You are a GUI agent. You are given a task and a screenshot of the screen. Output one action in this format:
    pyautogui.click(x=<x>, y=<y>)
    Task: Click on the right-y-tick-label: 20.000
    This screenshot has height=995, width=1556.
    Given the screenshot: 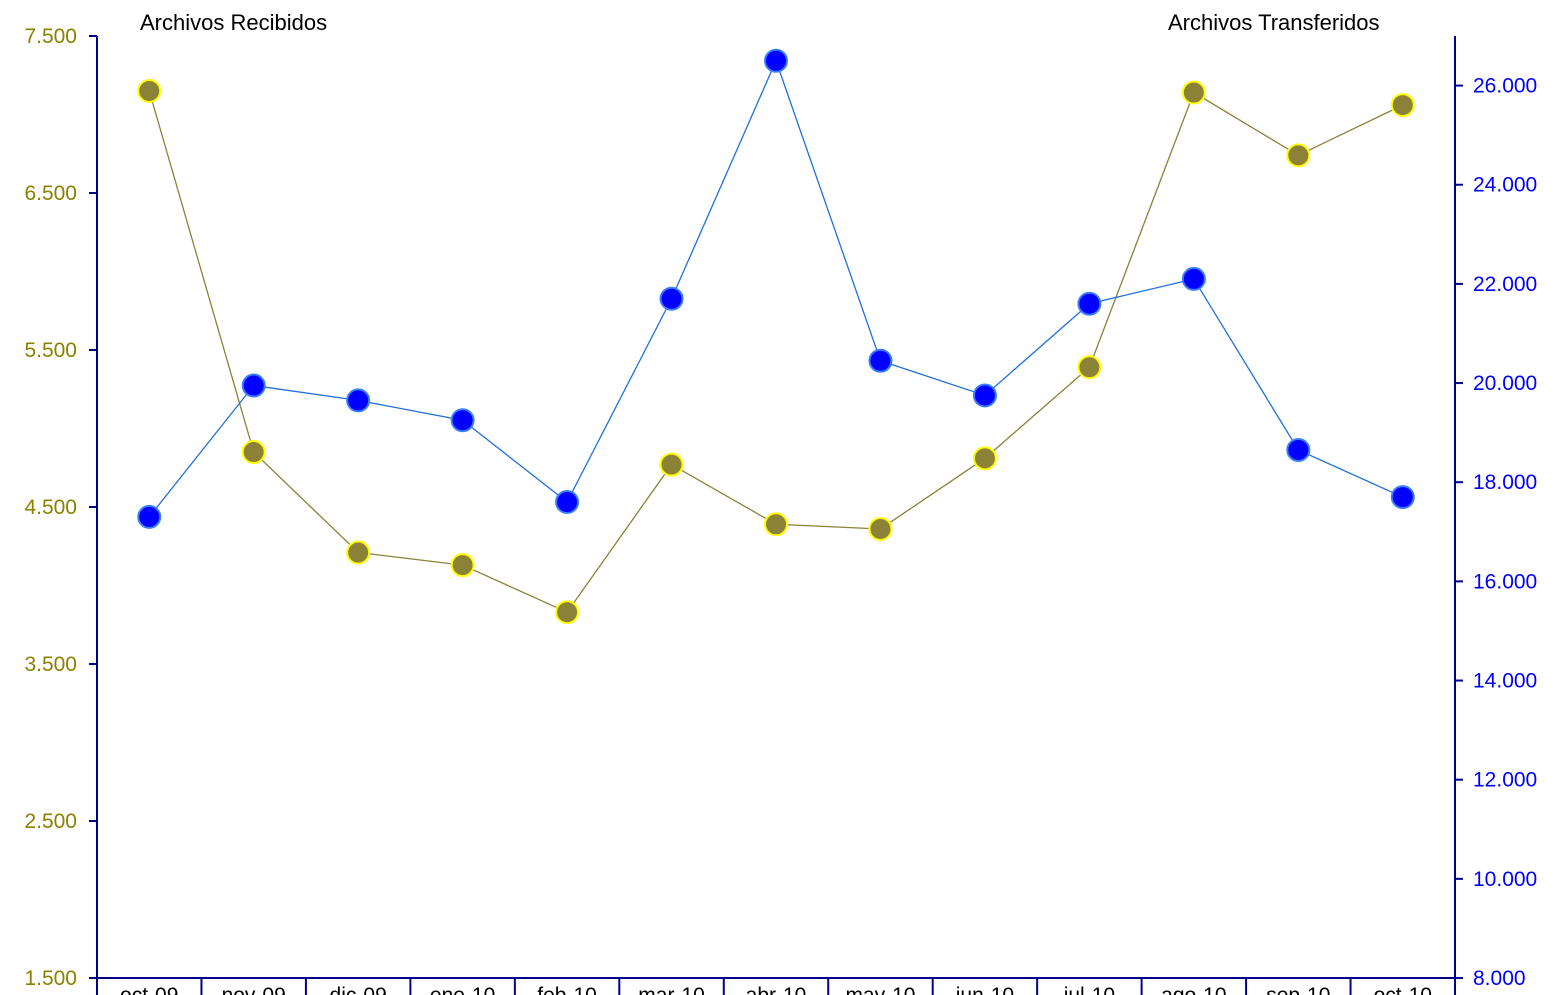 What is the action you would take?
    pyautogui.click(x=1505, y=383)
    